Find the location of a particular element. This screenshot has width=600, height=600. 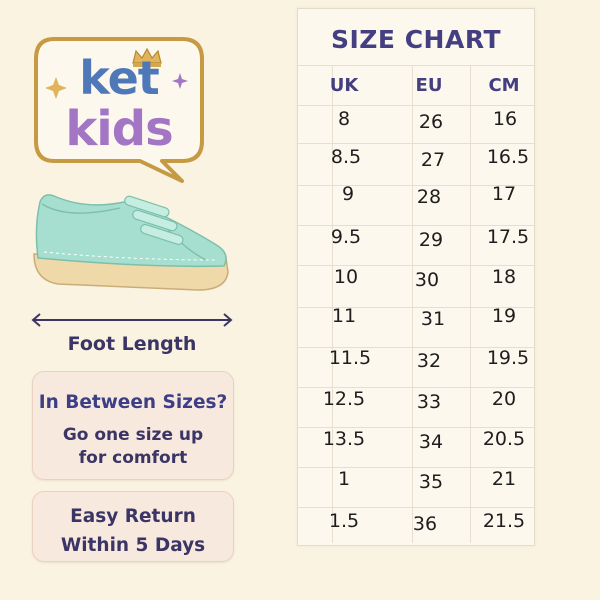

speech-bubble-icon is located at coordinates (119, 110).